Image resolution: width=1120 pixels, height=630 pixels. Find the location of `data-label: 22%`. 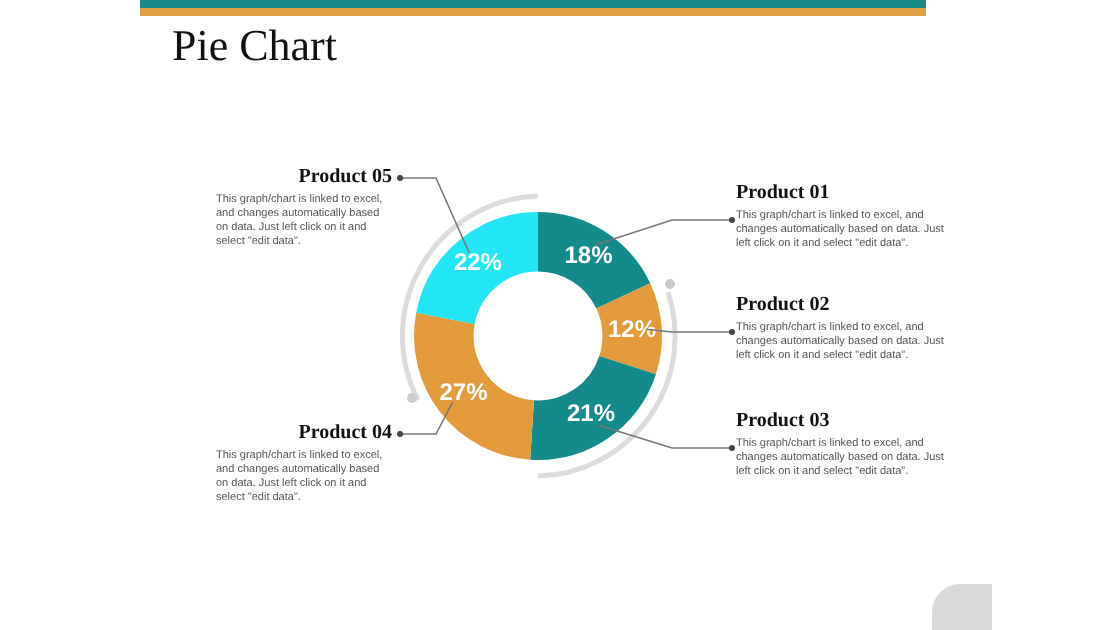

data-label: 22% is located at coordinates (478, 262).